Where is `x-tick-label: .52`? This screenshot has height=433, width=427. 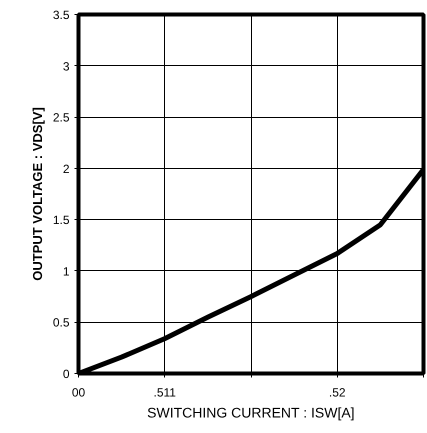
x-tick-label: .52 is located at coordinates (337, 393).